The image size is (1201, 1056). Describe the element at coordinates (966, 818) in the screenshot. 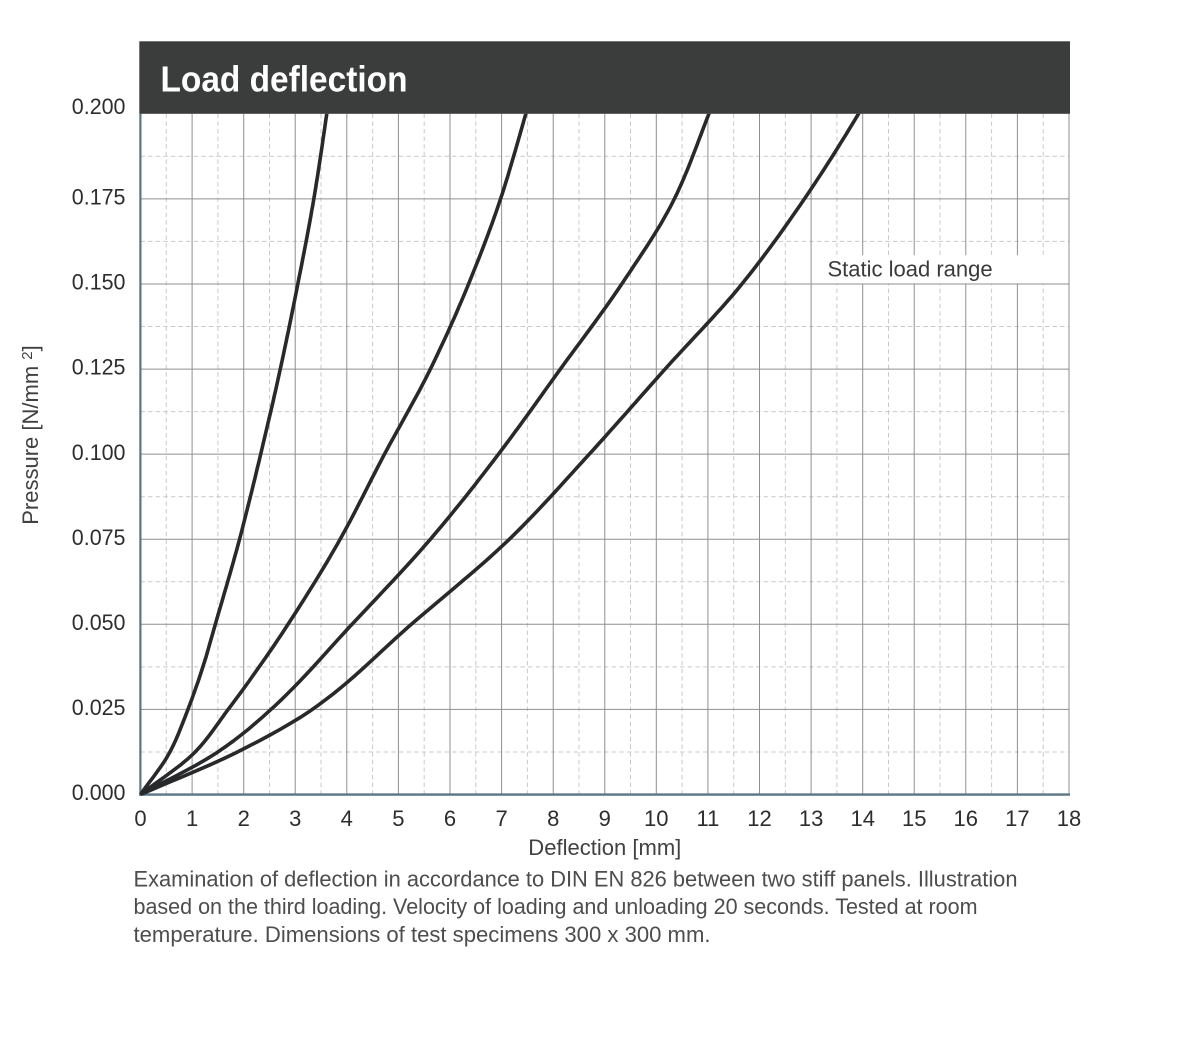

I see `svg-text: 16` at that location.